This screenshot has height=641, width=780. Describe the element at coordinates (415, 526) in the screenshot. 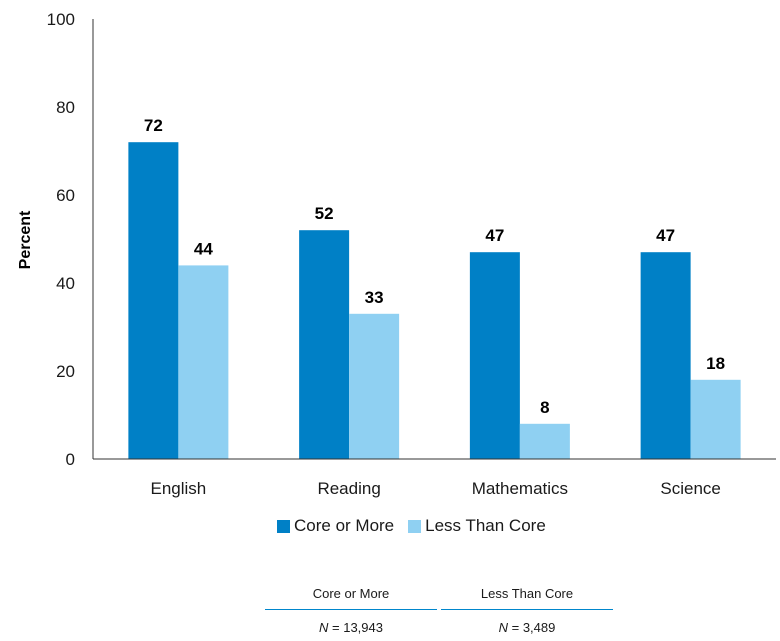

I see `legend-swatch-less-than-core` at that location.